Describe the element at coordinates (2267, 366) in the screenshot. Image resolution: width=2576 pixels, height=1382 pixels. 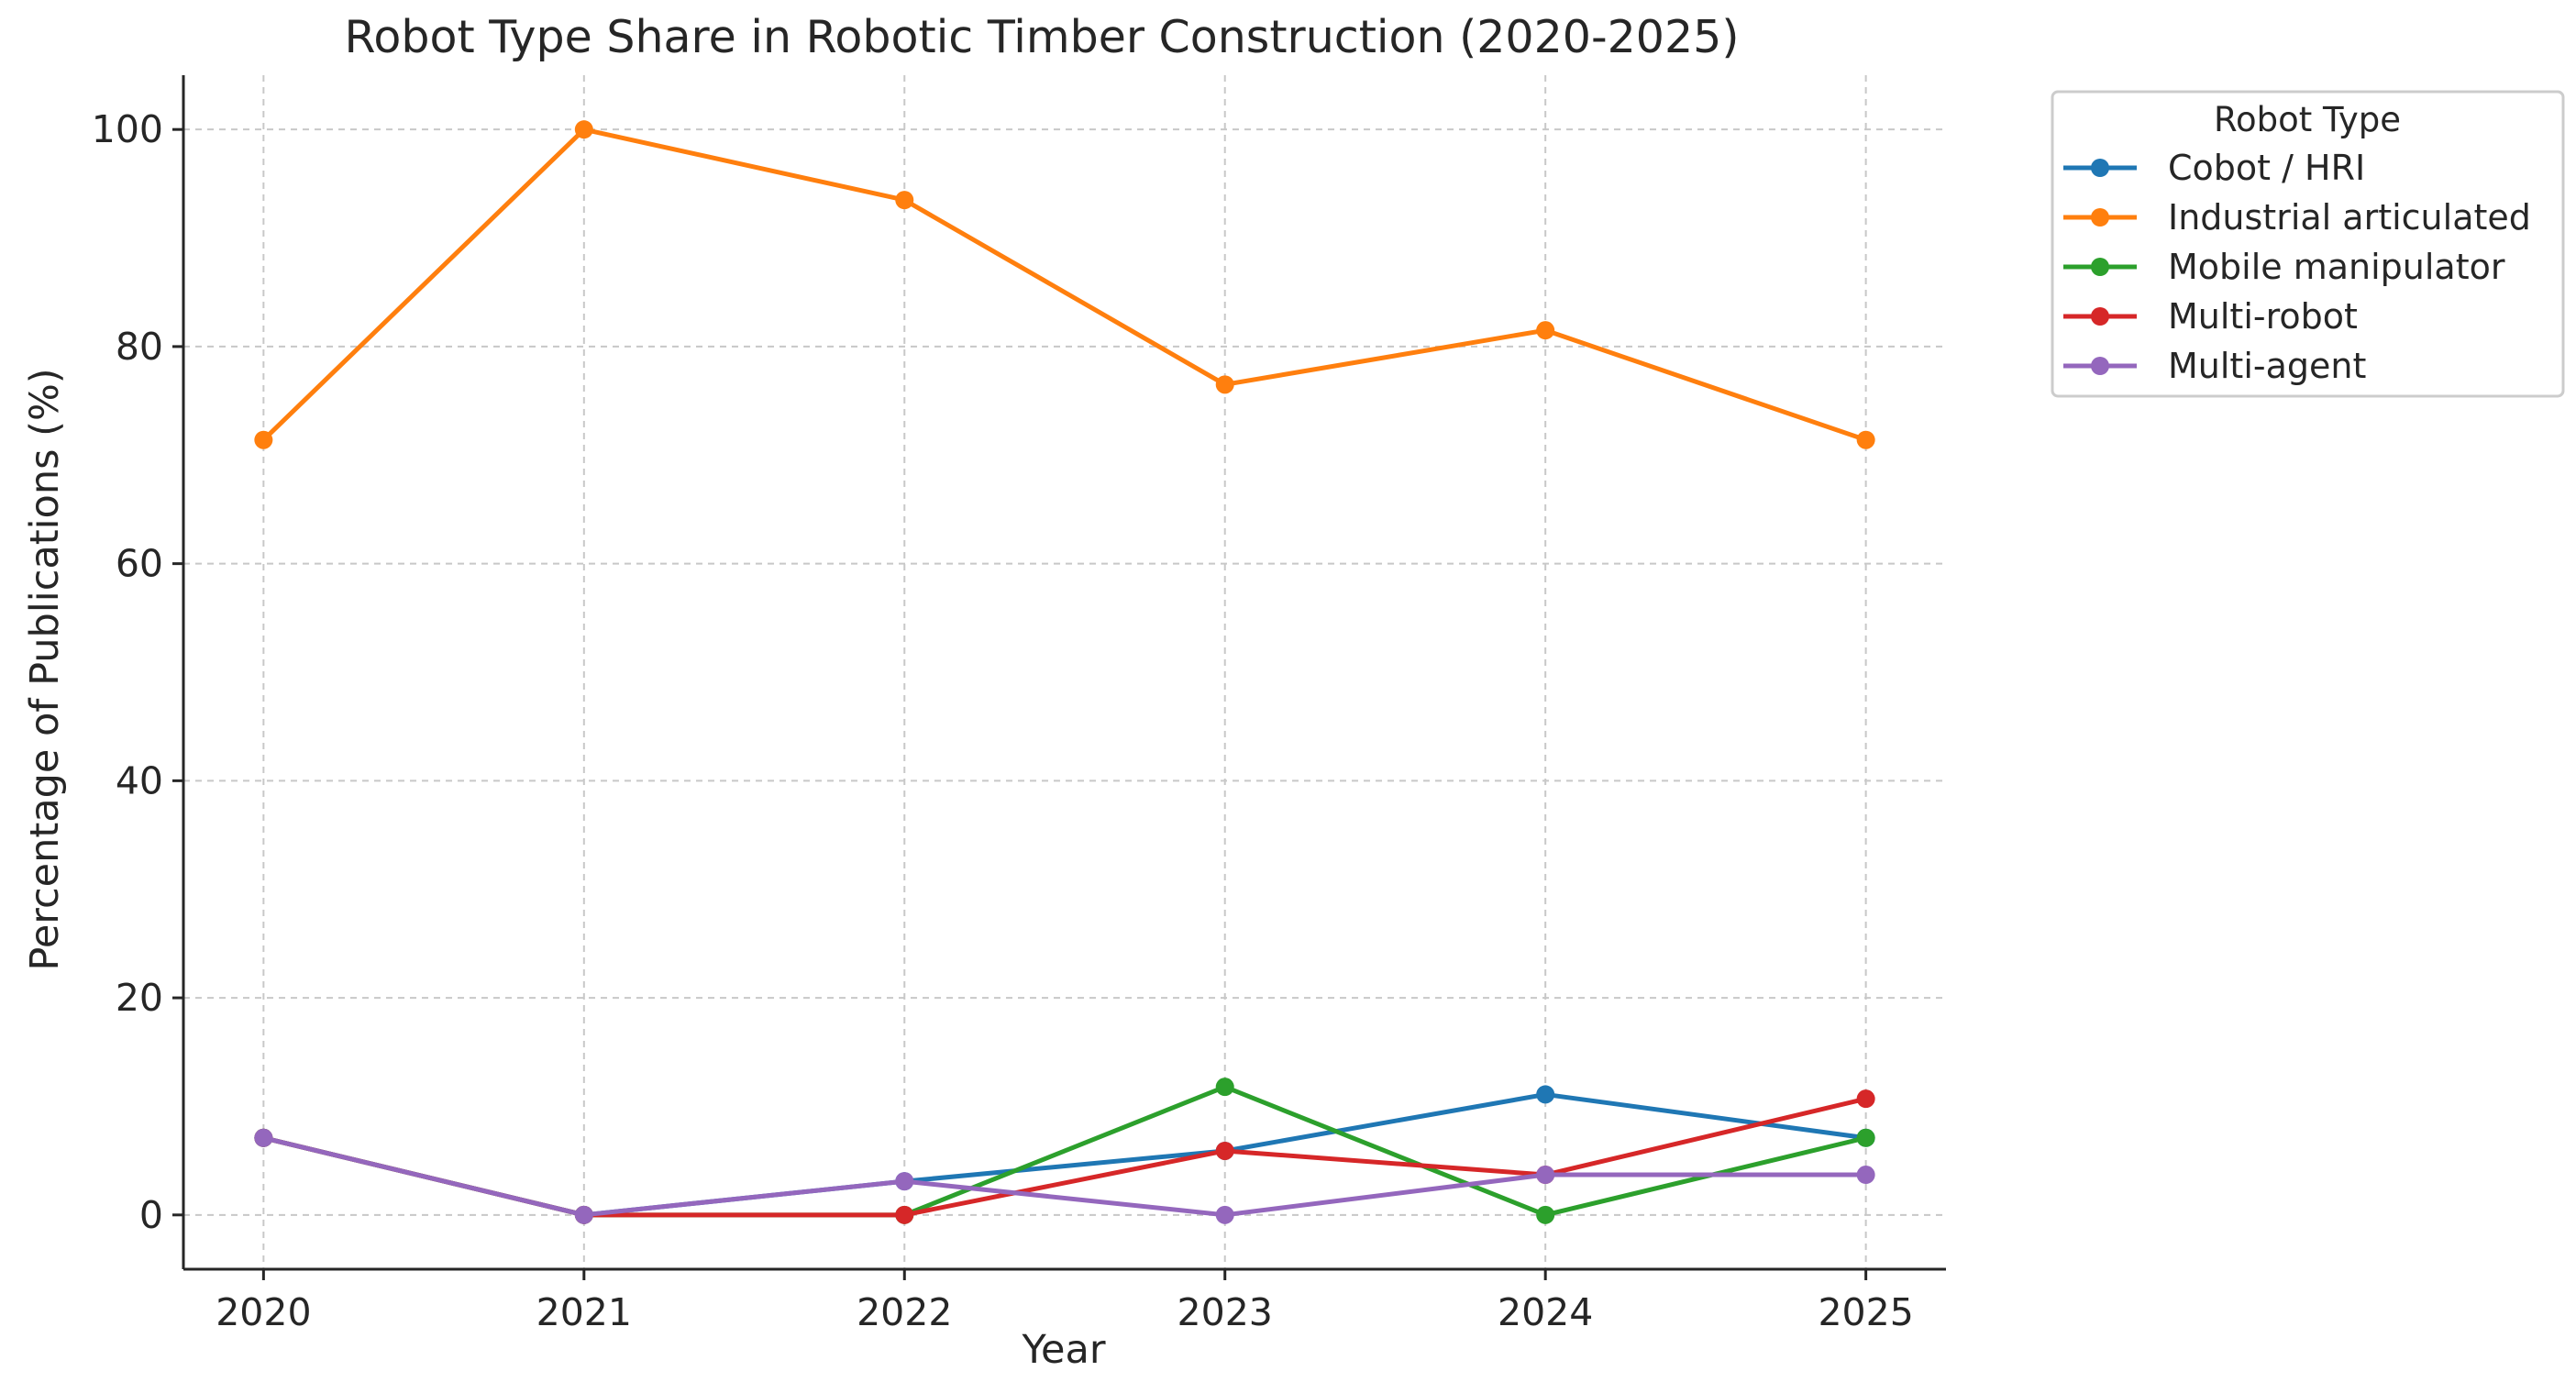
I see `legend-label: Multi-agent` at that location.